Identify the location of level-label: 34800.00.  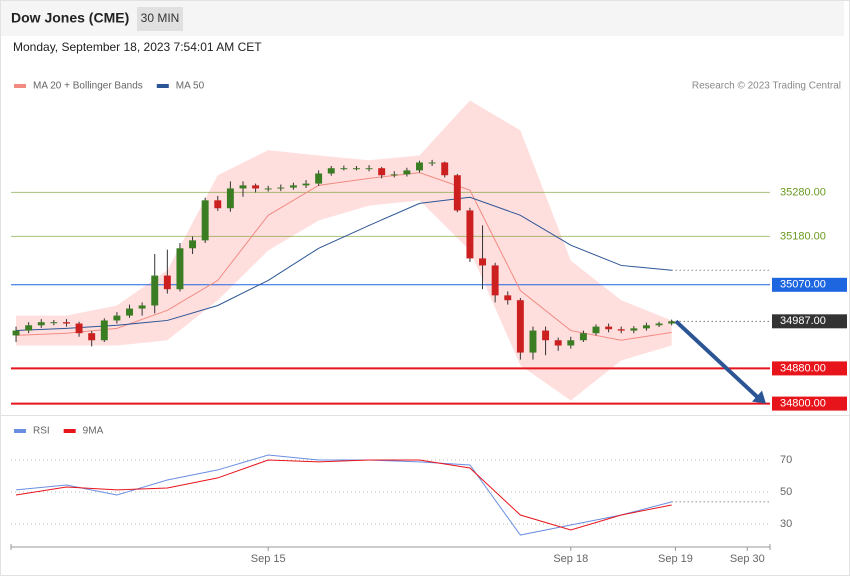
(803, 404).